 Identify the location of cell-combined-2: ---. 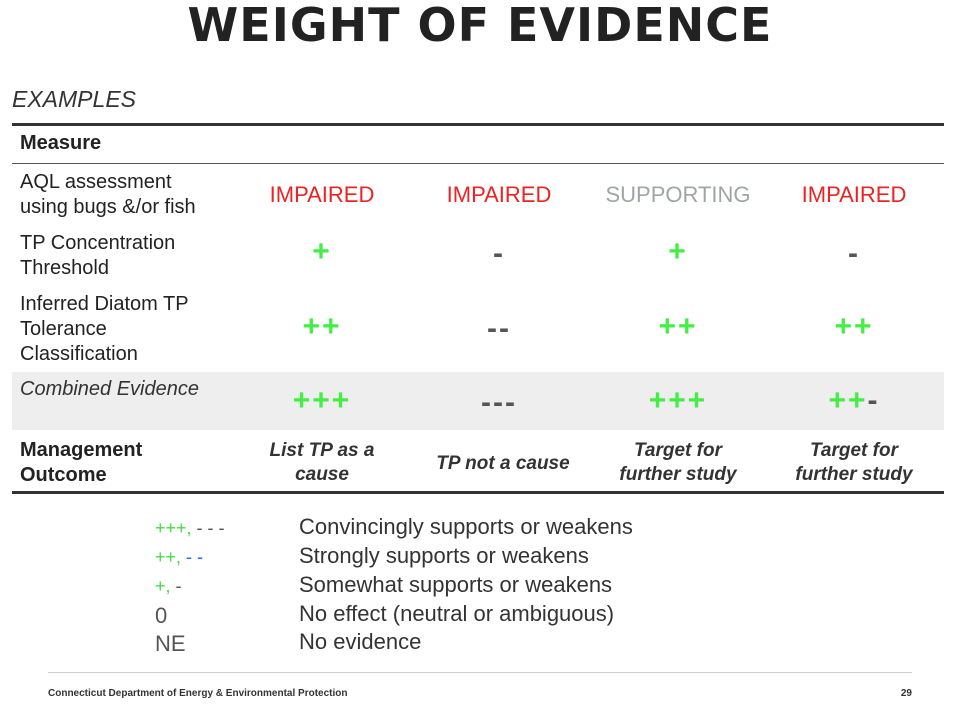
(499, 402).